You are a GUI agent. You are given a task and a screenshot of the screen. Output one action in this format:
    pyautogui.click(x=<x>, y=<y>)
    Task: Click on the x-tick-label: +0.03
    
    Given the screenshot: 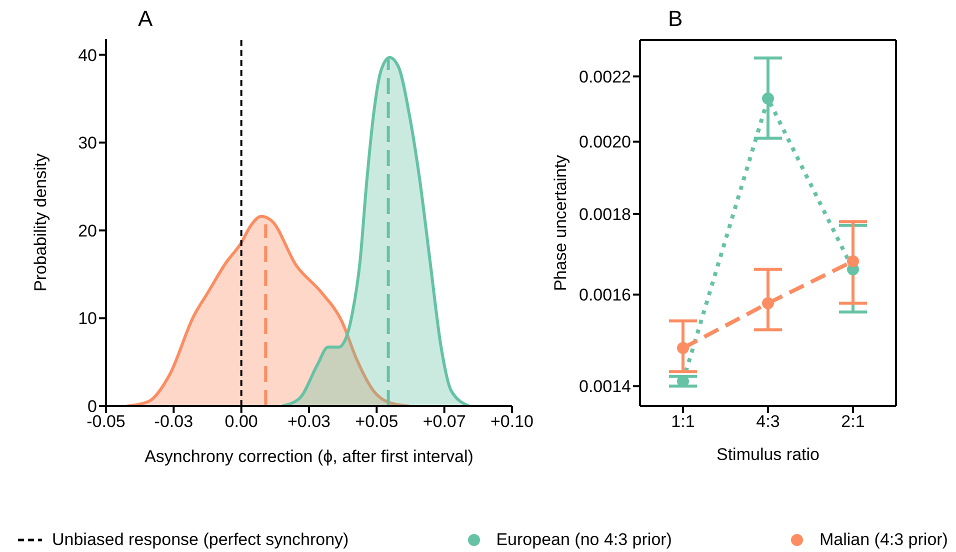 What is the action you would take?
    pyautogui.click(x=309, y=422)
    